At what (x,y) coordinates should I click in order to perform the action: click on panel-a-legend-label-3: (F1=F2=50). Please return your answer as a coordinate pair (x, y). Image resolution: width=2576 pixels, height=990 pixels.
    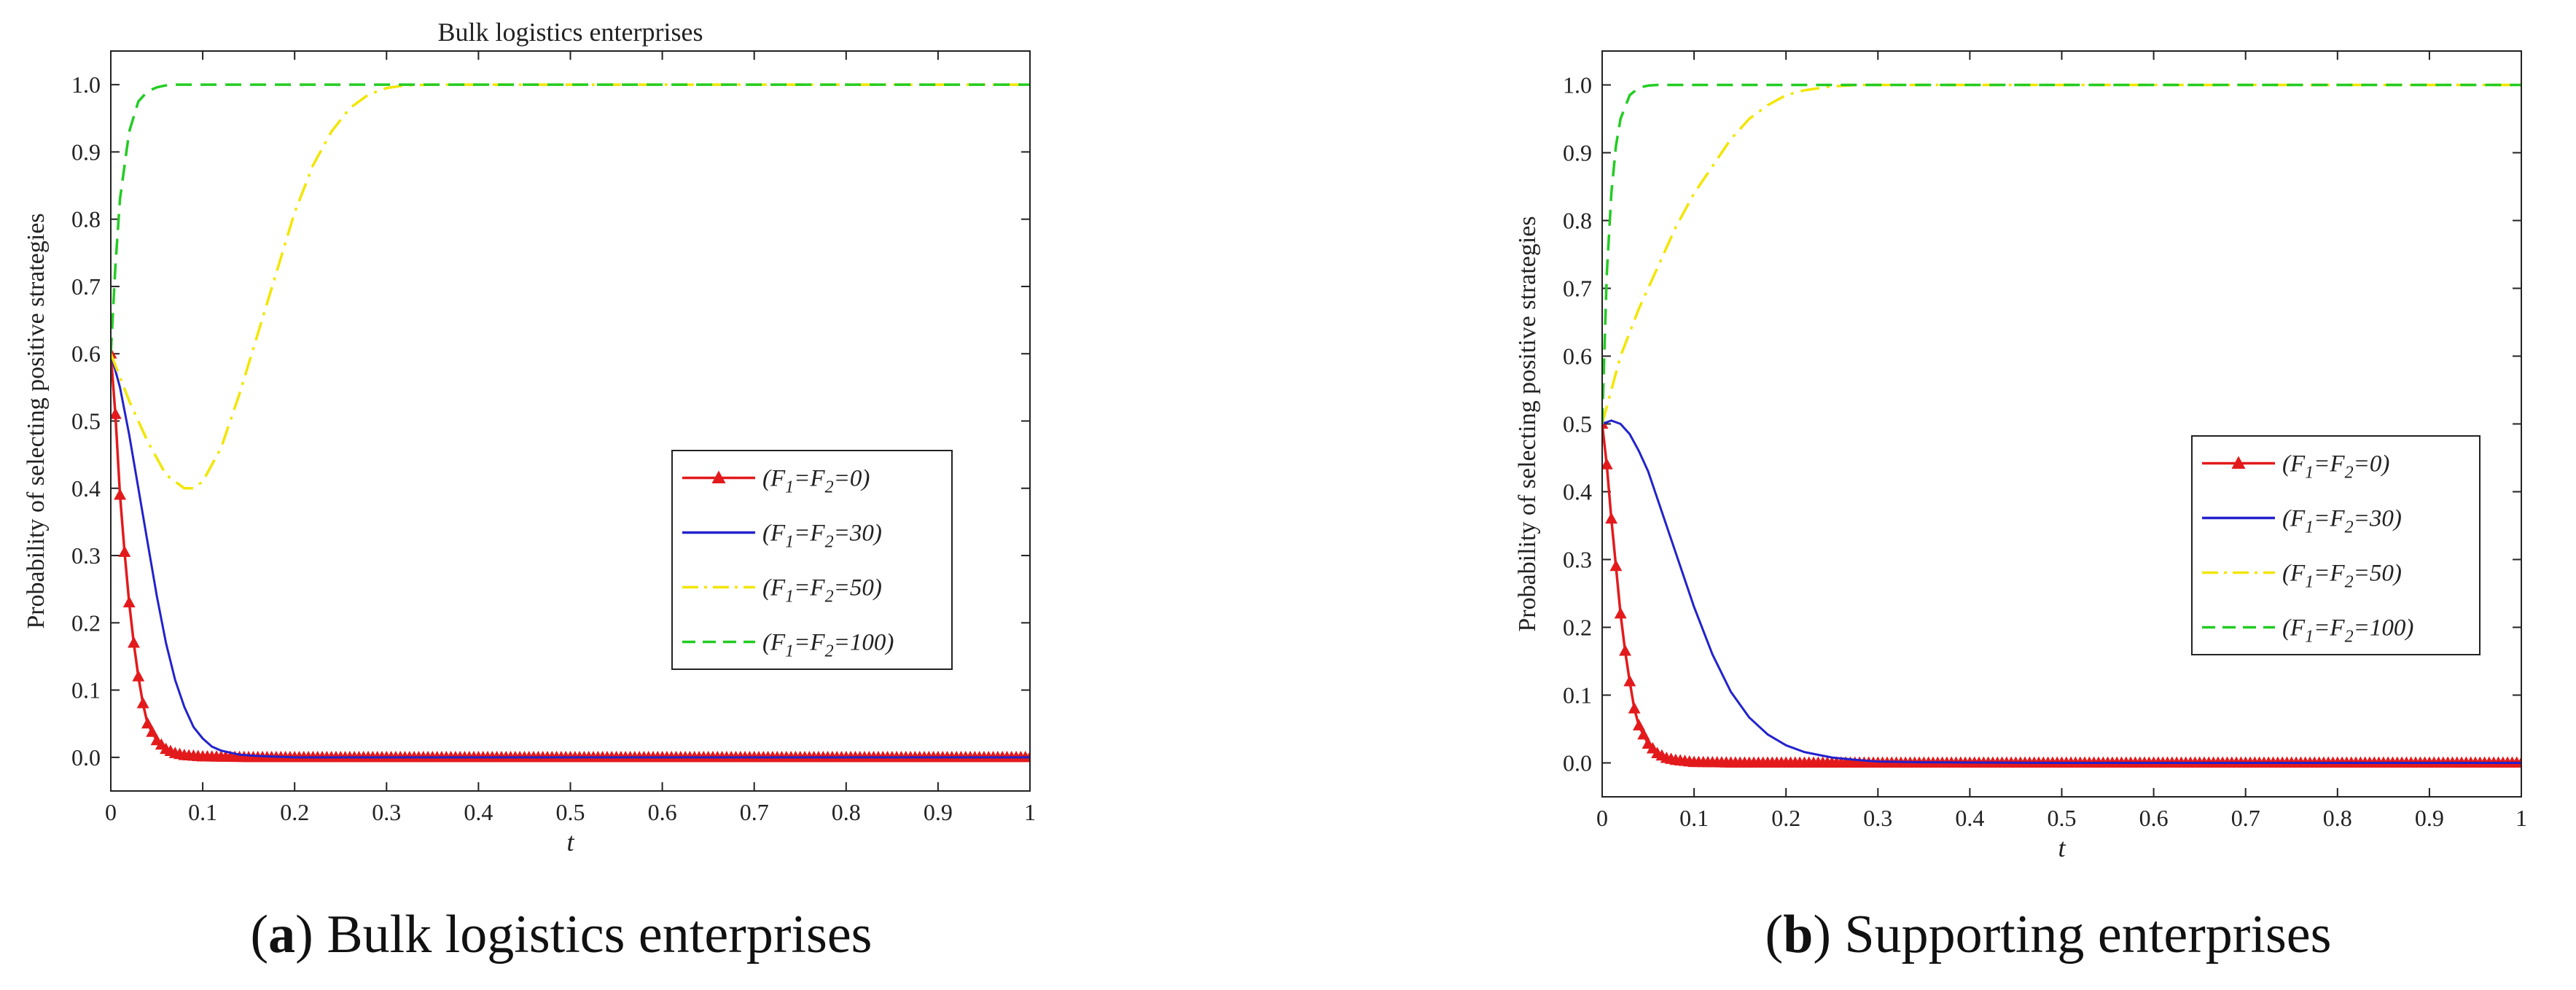
    Looking at the image, I should click on (822, 591).